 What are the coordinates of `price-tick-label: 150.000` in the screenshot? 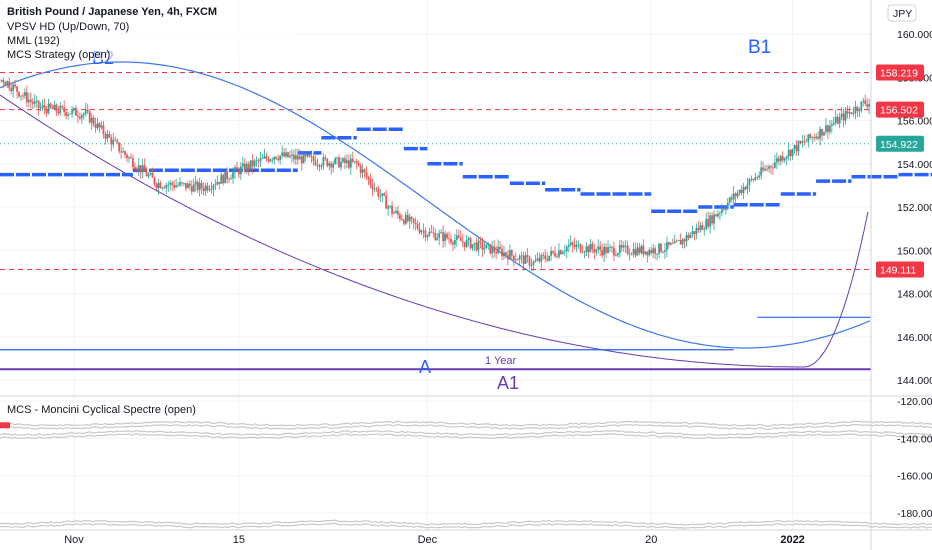 It's located at (914, 251).